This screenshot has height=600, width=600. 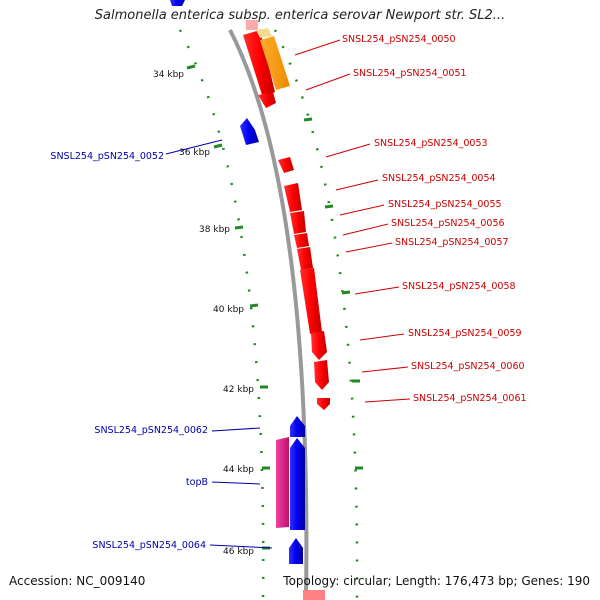 What do you see at coordinates (468, 366) in the screenshot?
I see `gene-label: SNSL254_pSN254_0060` at bounding box center [468, 366].